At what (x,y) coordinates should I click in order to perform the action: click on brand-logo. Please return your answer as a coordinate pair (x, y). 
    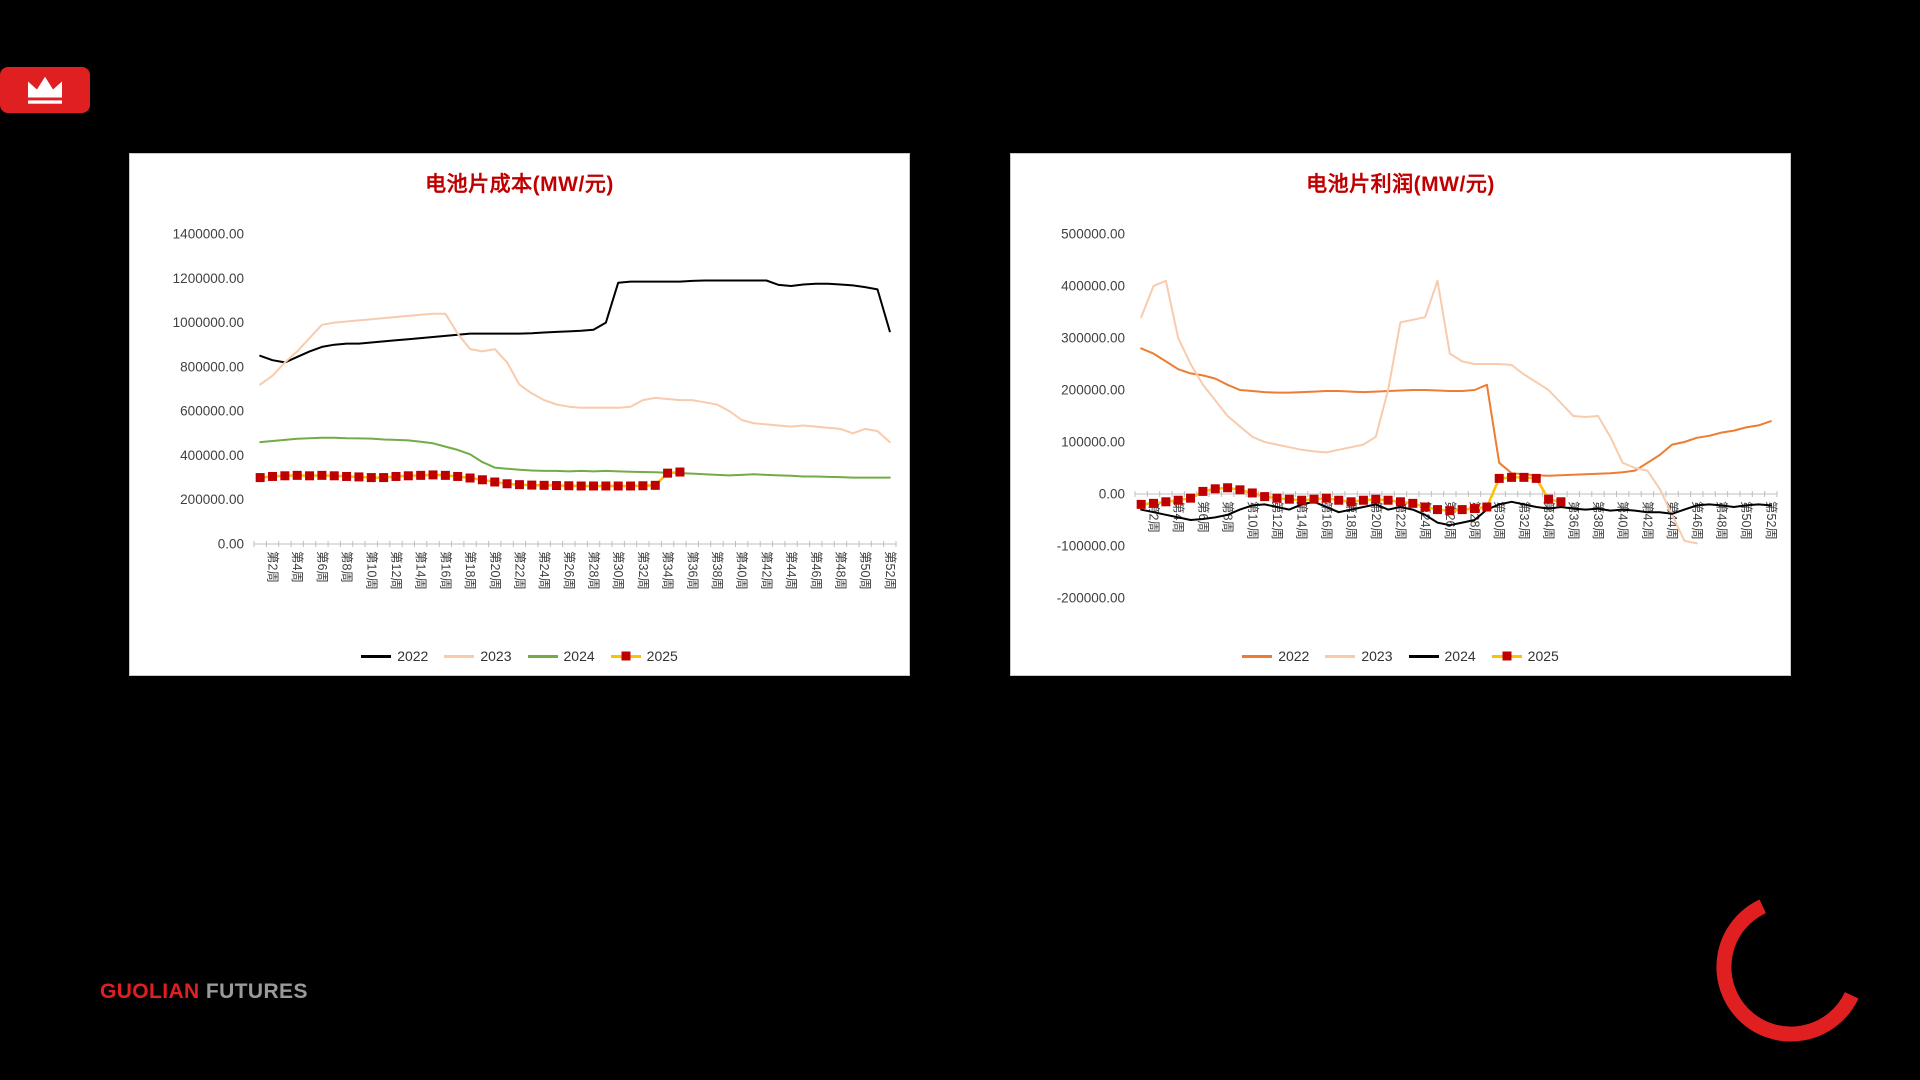
    Looking at the image, I should click on (45, 90).